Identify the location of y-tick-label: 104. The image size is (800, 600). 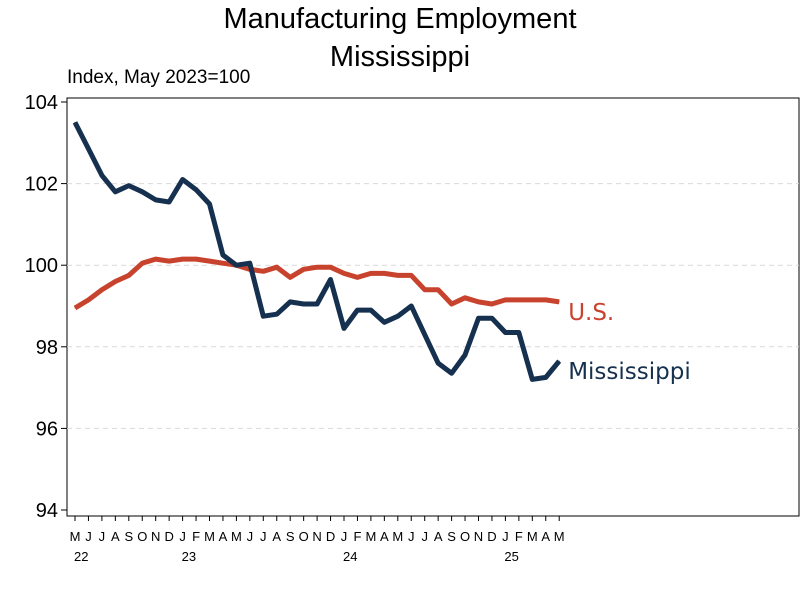
(41, 103).